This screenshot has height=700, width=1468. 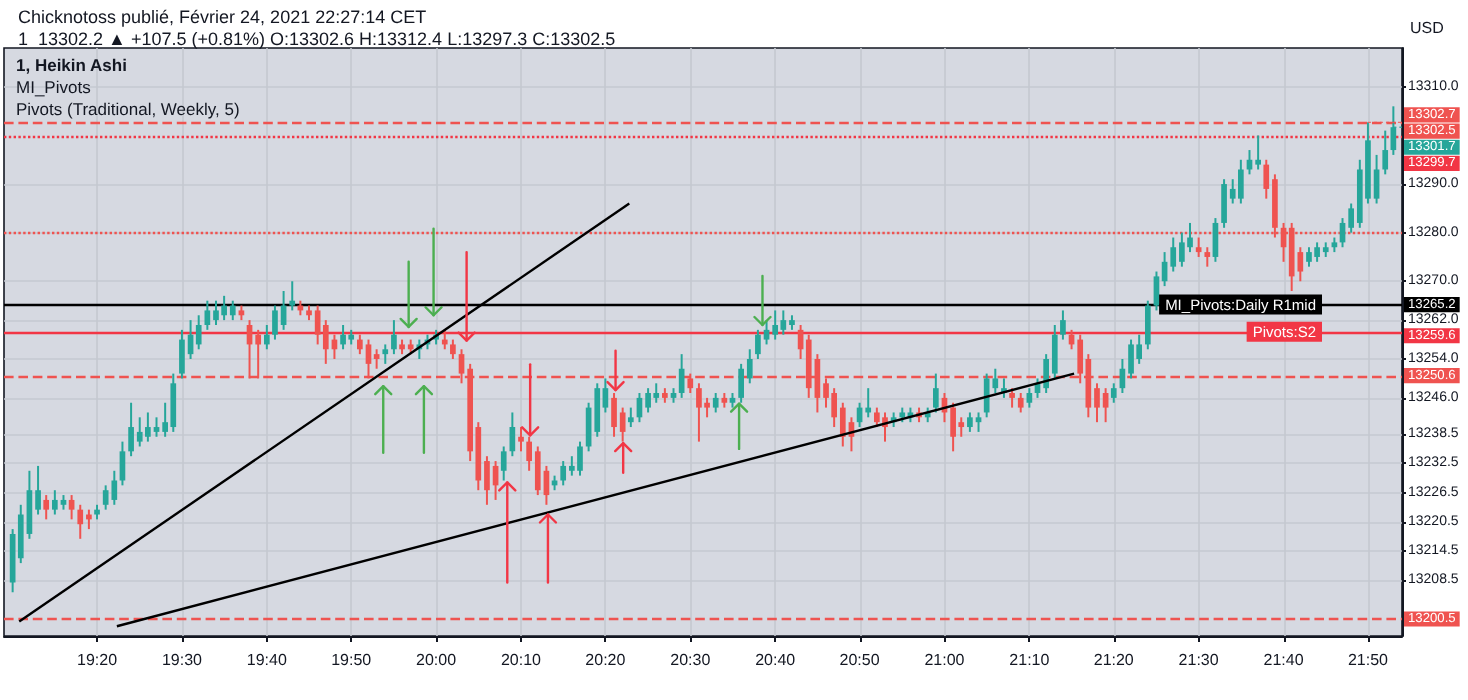 I want to click on annotation: Pivots (Traditional, Weekly, 5), so click(x=128, y=109).